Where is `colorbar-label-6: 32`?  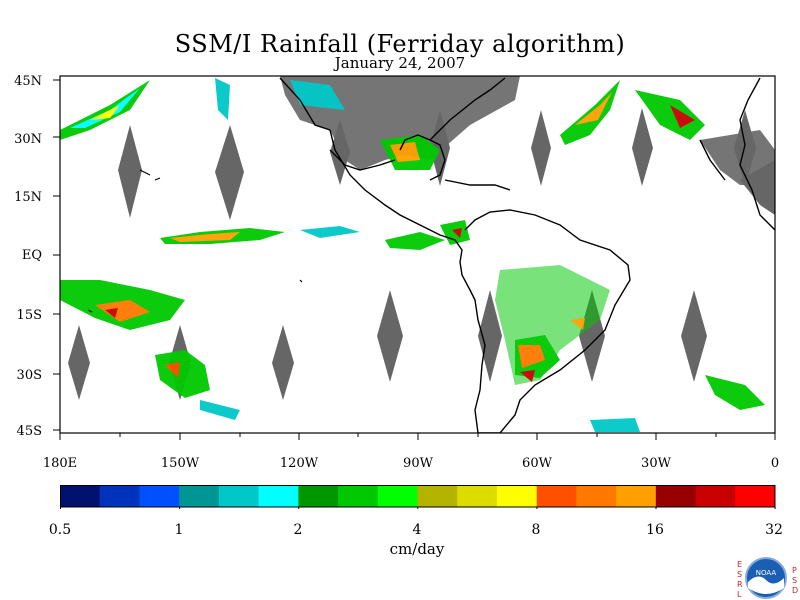 colorbar-label-6: 32 is located at coordinates (774, 530).